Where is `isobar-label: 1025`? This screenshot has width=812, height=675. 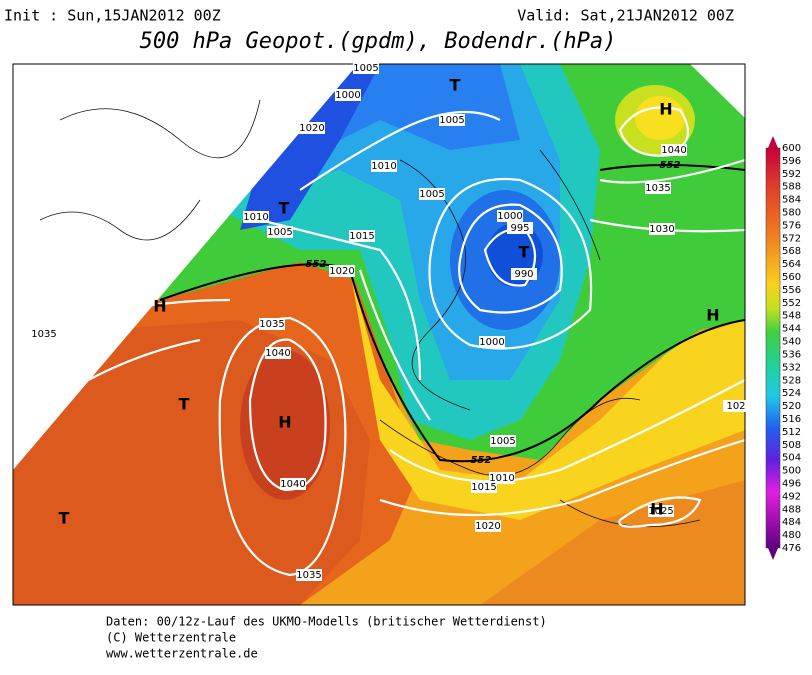 isobar-label: 1025 is located at coordinates (660, 511).